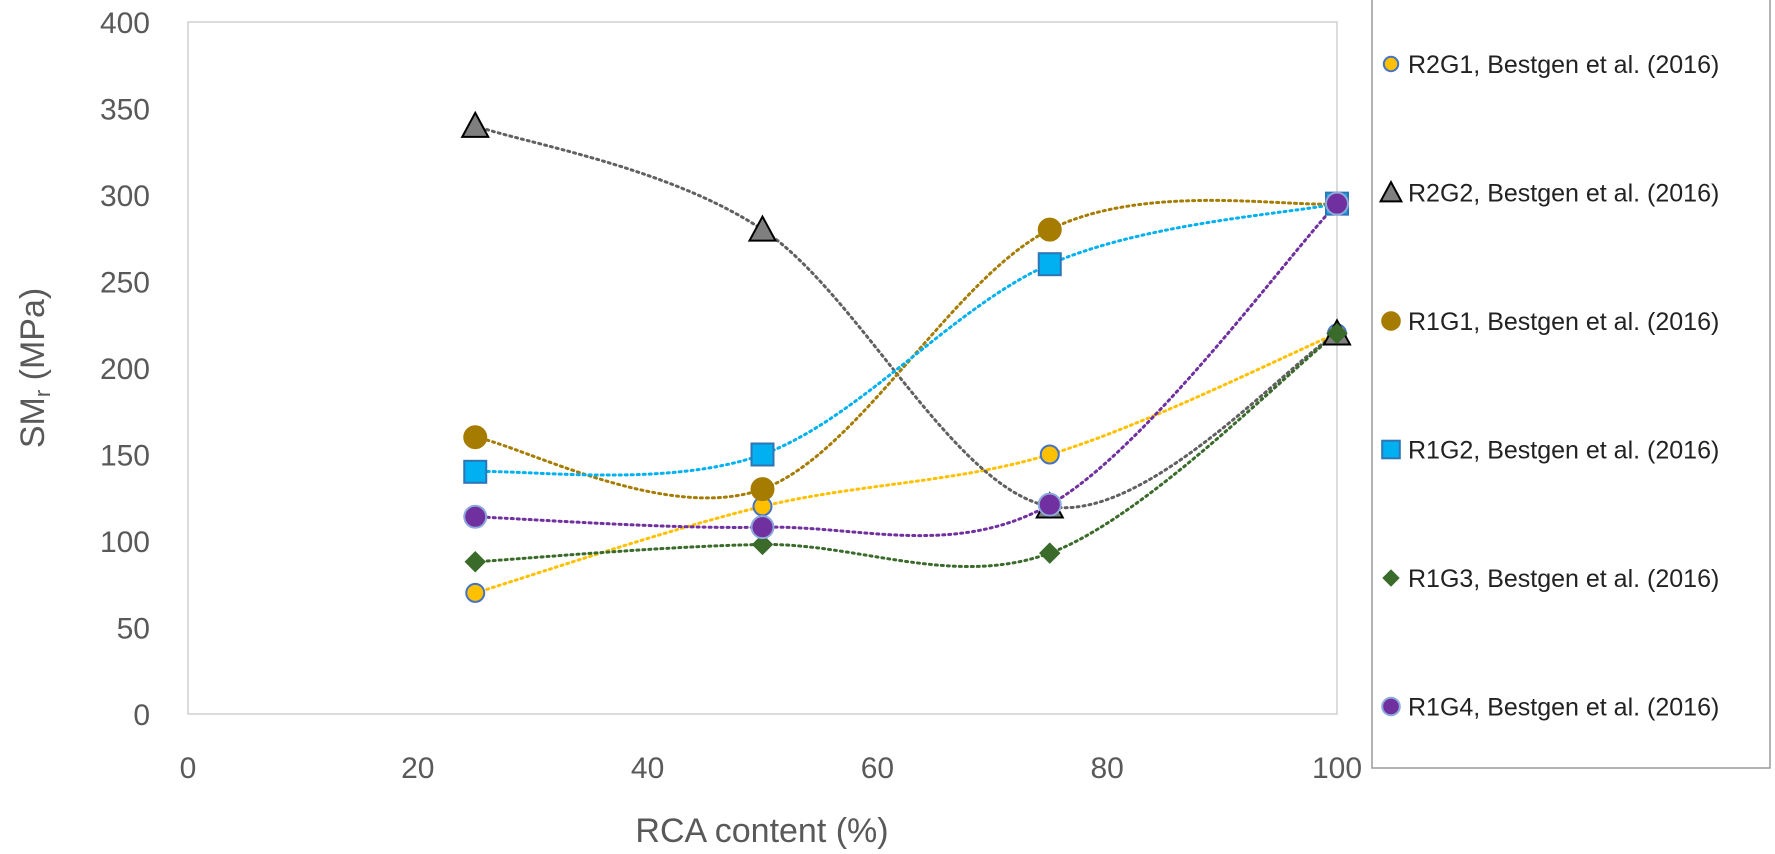 The image size is (1775, 854). What do you see at coordinates (771, 768) in the screenshot?
I see `x-axis-ticks: 0 20 40 60 80 100` at bounding box center [771, 768].